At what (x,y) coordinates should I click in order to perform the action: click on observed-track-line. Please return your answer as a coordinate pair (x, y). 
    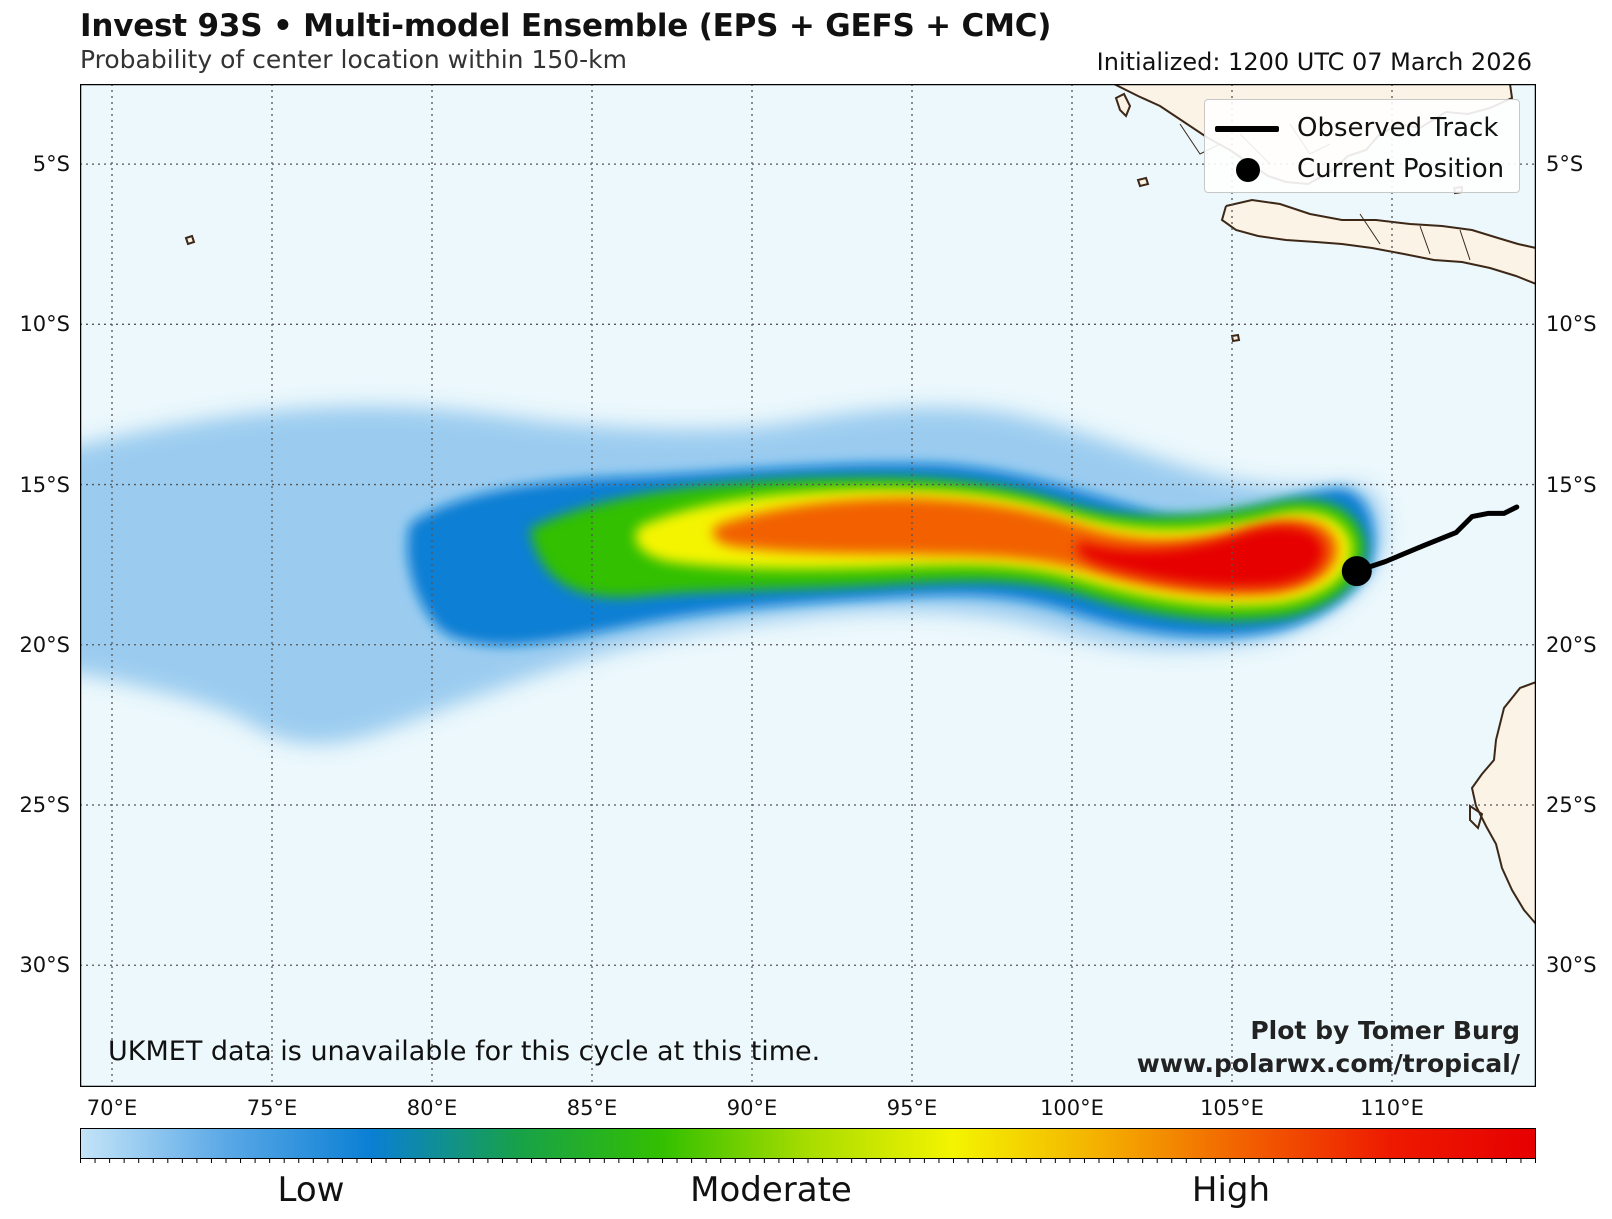
    Looking at the image, I should click on (1437, 539).